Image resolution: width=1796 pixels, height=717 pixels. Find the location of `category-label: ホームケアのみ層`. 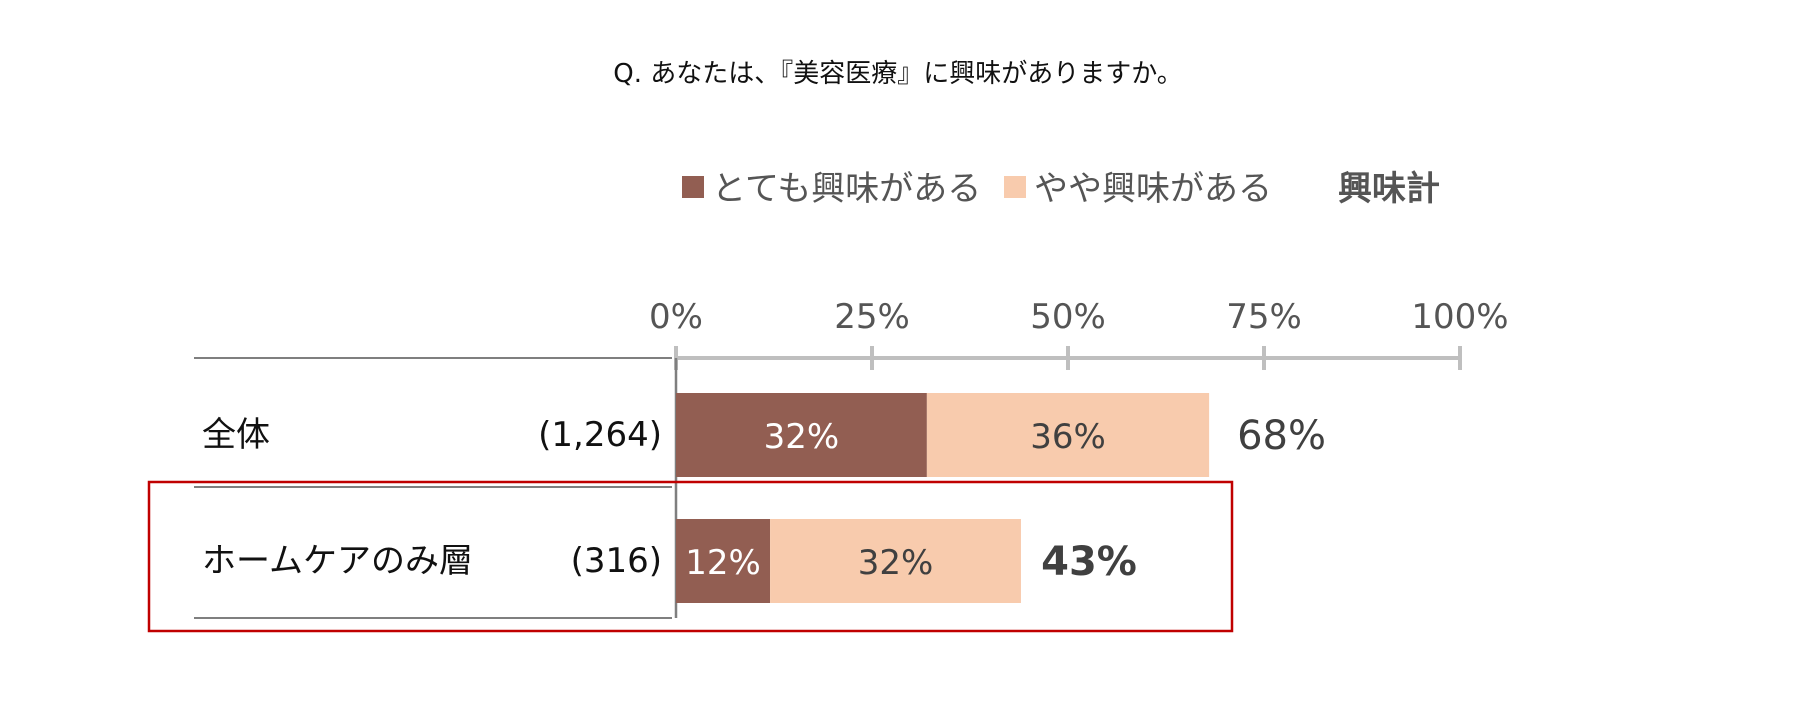

category-label: ホームケアのみ層 is located at coordinates (337, 561).